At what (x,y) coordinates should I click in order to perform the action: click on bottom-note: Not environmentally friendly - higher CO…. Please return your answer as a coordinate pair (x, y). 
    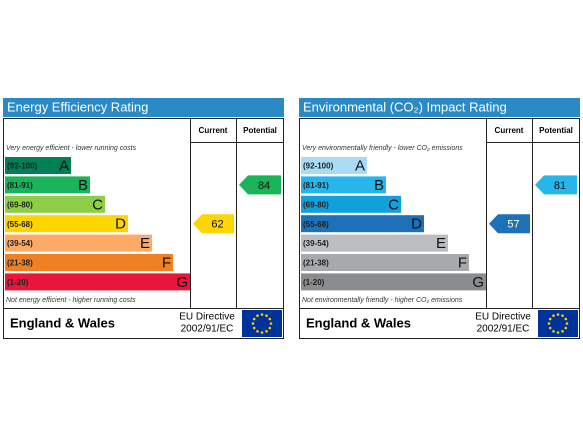
    Looking at the image, I should click on (382, 300).